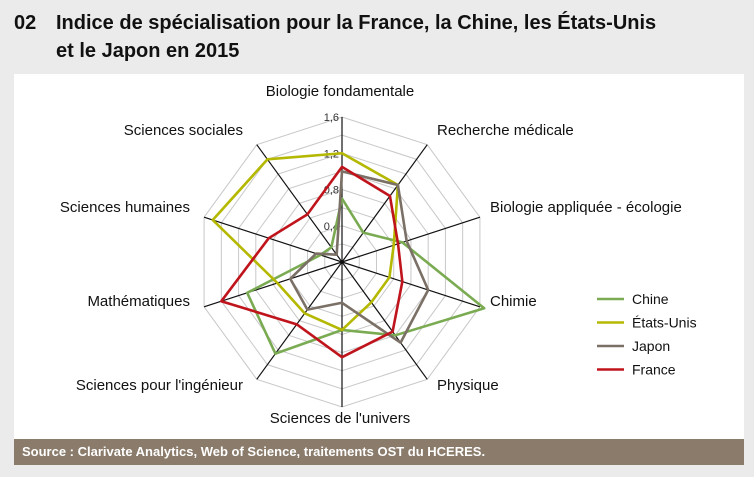 Image resolution: width=754 pixels, height=477 pixels. I want to click on category-label: Sciences sociales, so click(183, 130).